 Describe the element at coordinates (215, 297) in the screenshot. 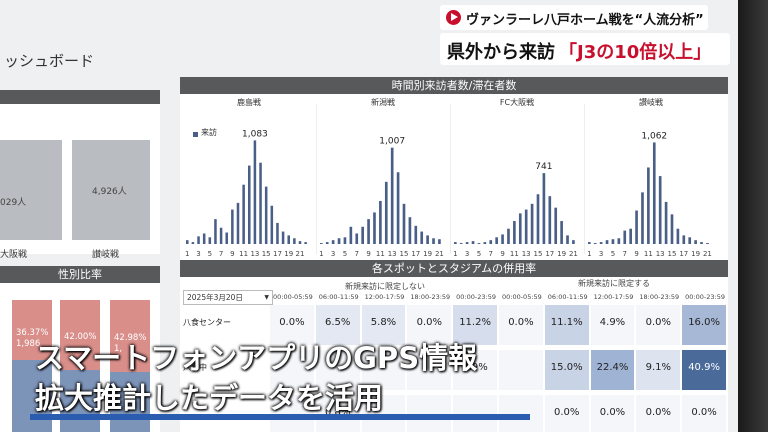

I see `date-select-value: 2025年3月20日` at that location.